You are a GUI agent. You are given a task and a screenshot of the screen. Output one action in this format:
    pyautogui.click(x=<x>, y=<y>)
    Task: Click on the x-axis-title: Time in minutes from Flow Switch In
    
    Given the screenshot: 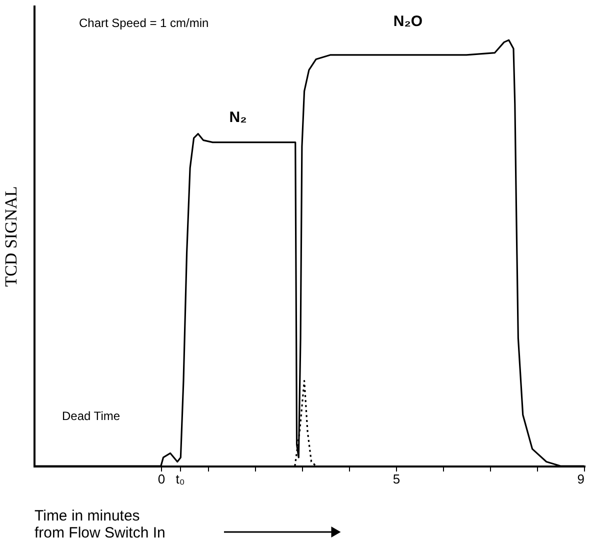 What is the action you would take?
    pyautogui.click(x=100, y=525)
    